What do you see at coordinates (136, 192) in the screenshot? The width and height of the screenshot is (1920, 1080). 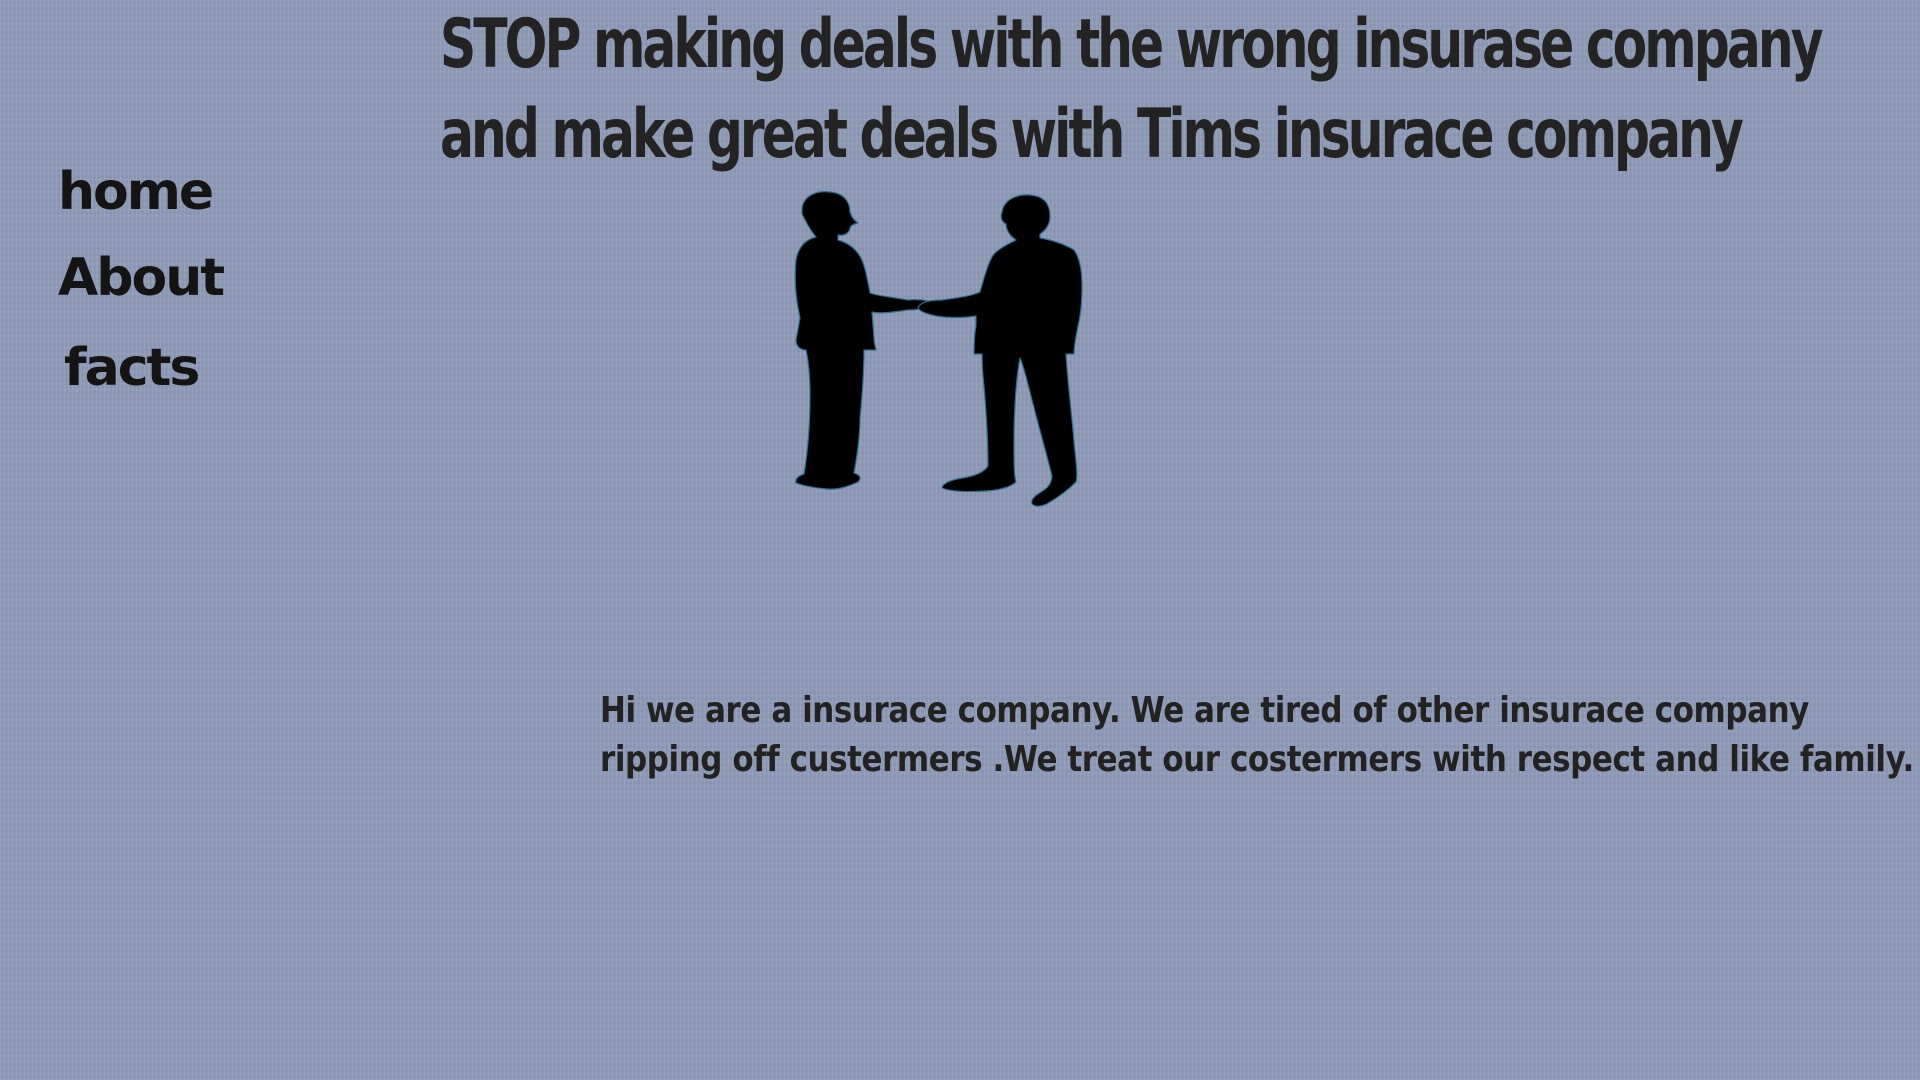 I see `nav-link-home: home` at bounding box center [136, 192].